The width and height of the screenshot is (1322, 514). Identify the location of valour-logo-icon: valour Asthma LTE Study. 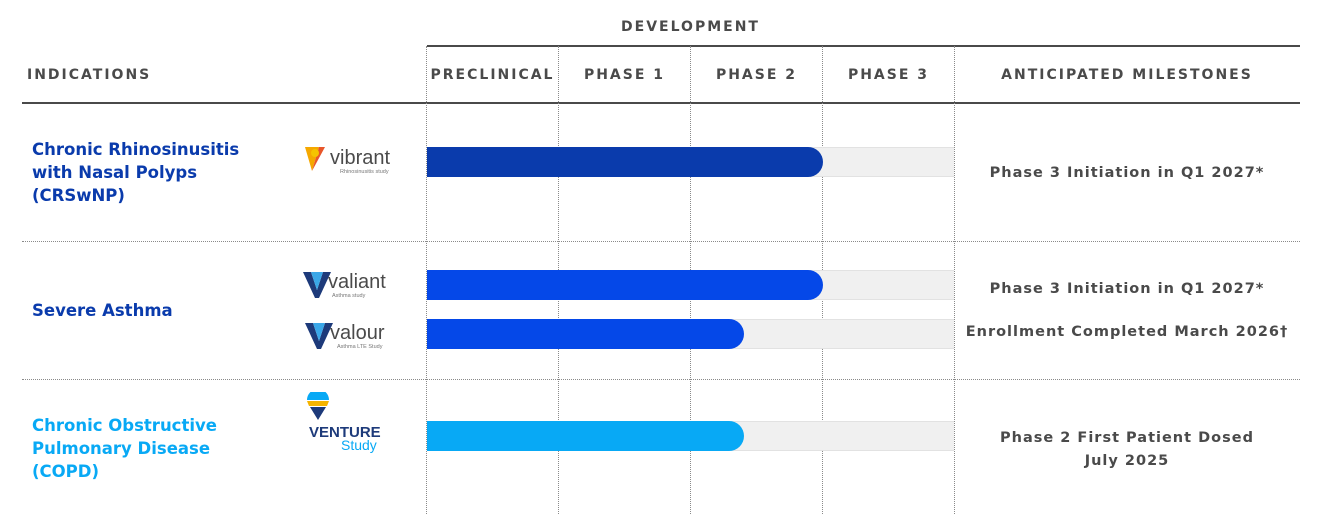
(353, 337).